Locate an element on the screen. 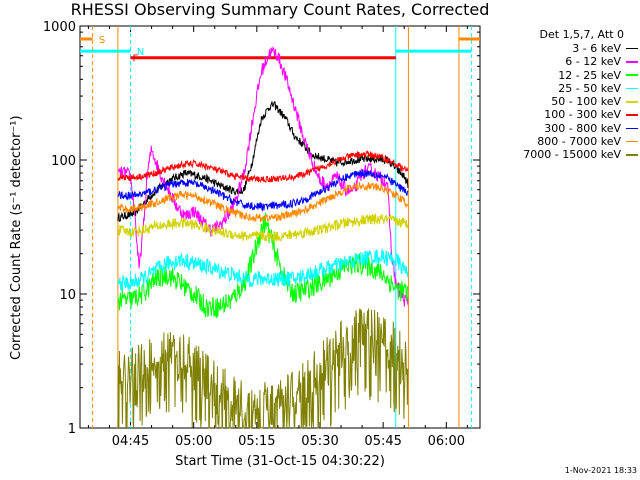 This screenshot has width=640, height=480. legend-header: Det 1,5,7, Att 0 is located at coordinates (581, 34).